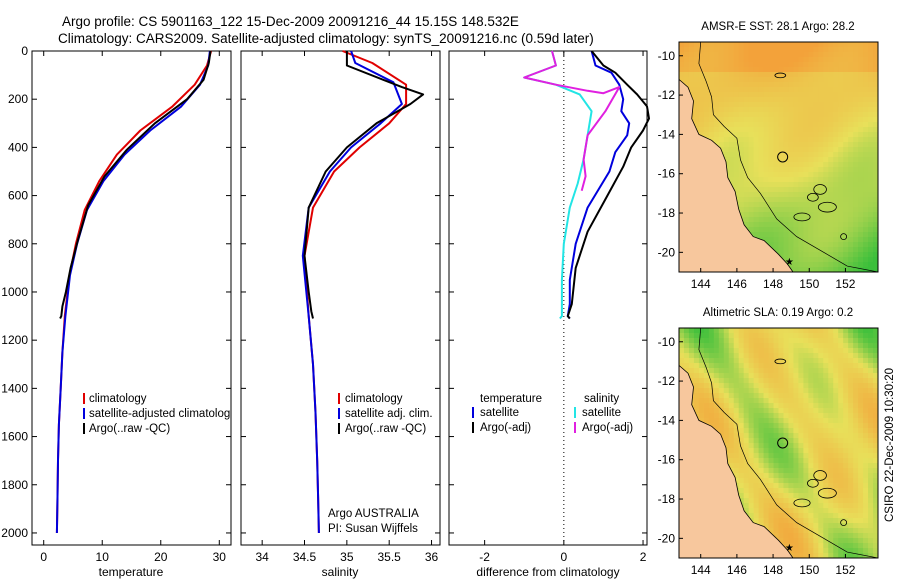  Describe the element at coordinates (780, 361) in the screenshot. I see `reef-outline` at that location.